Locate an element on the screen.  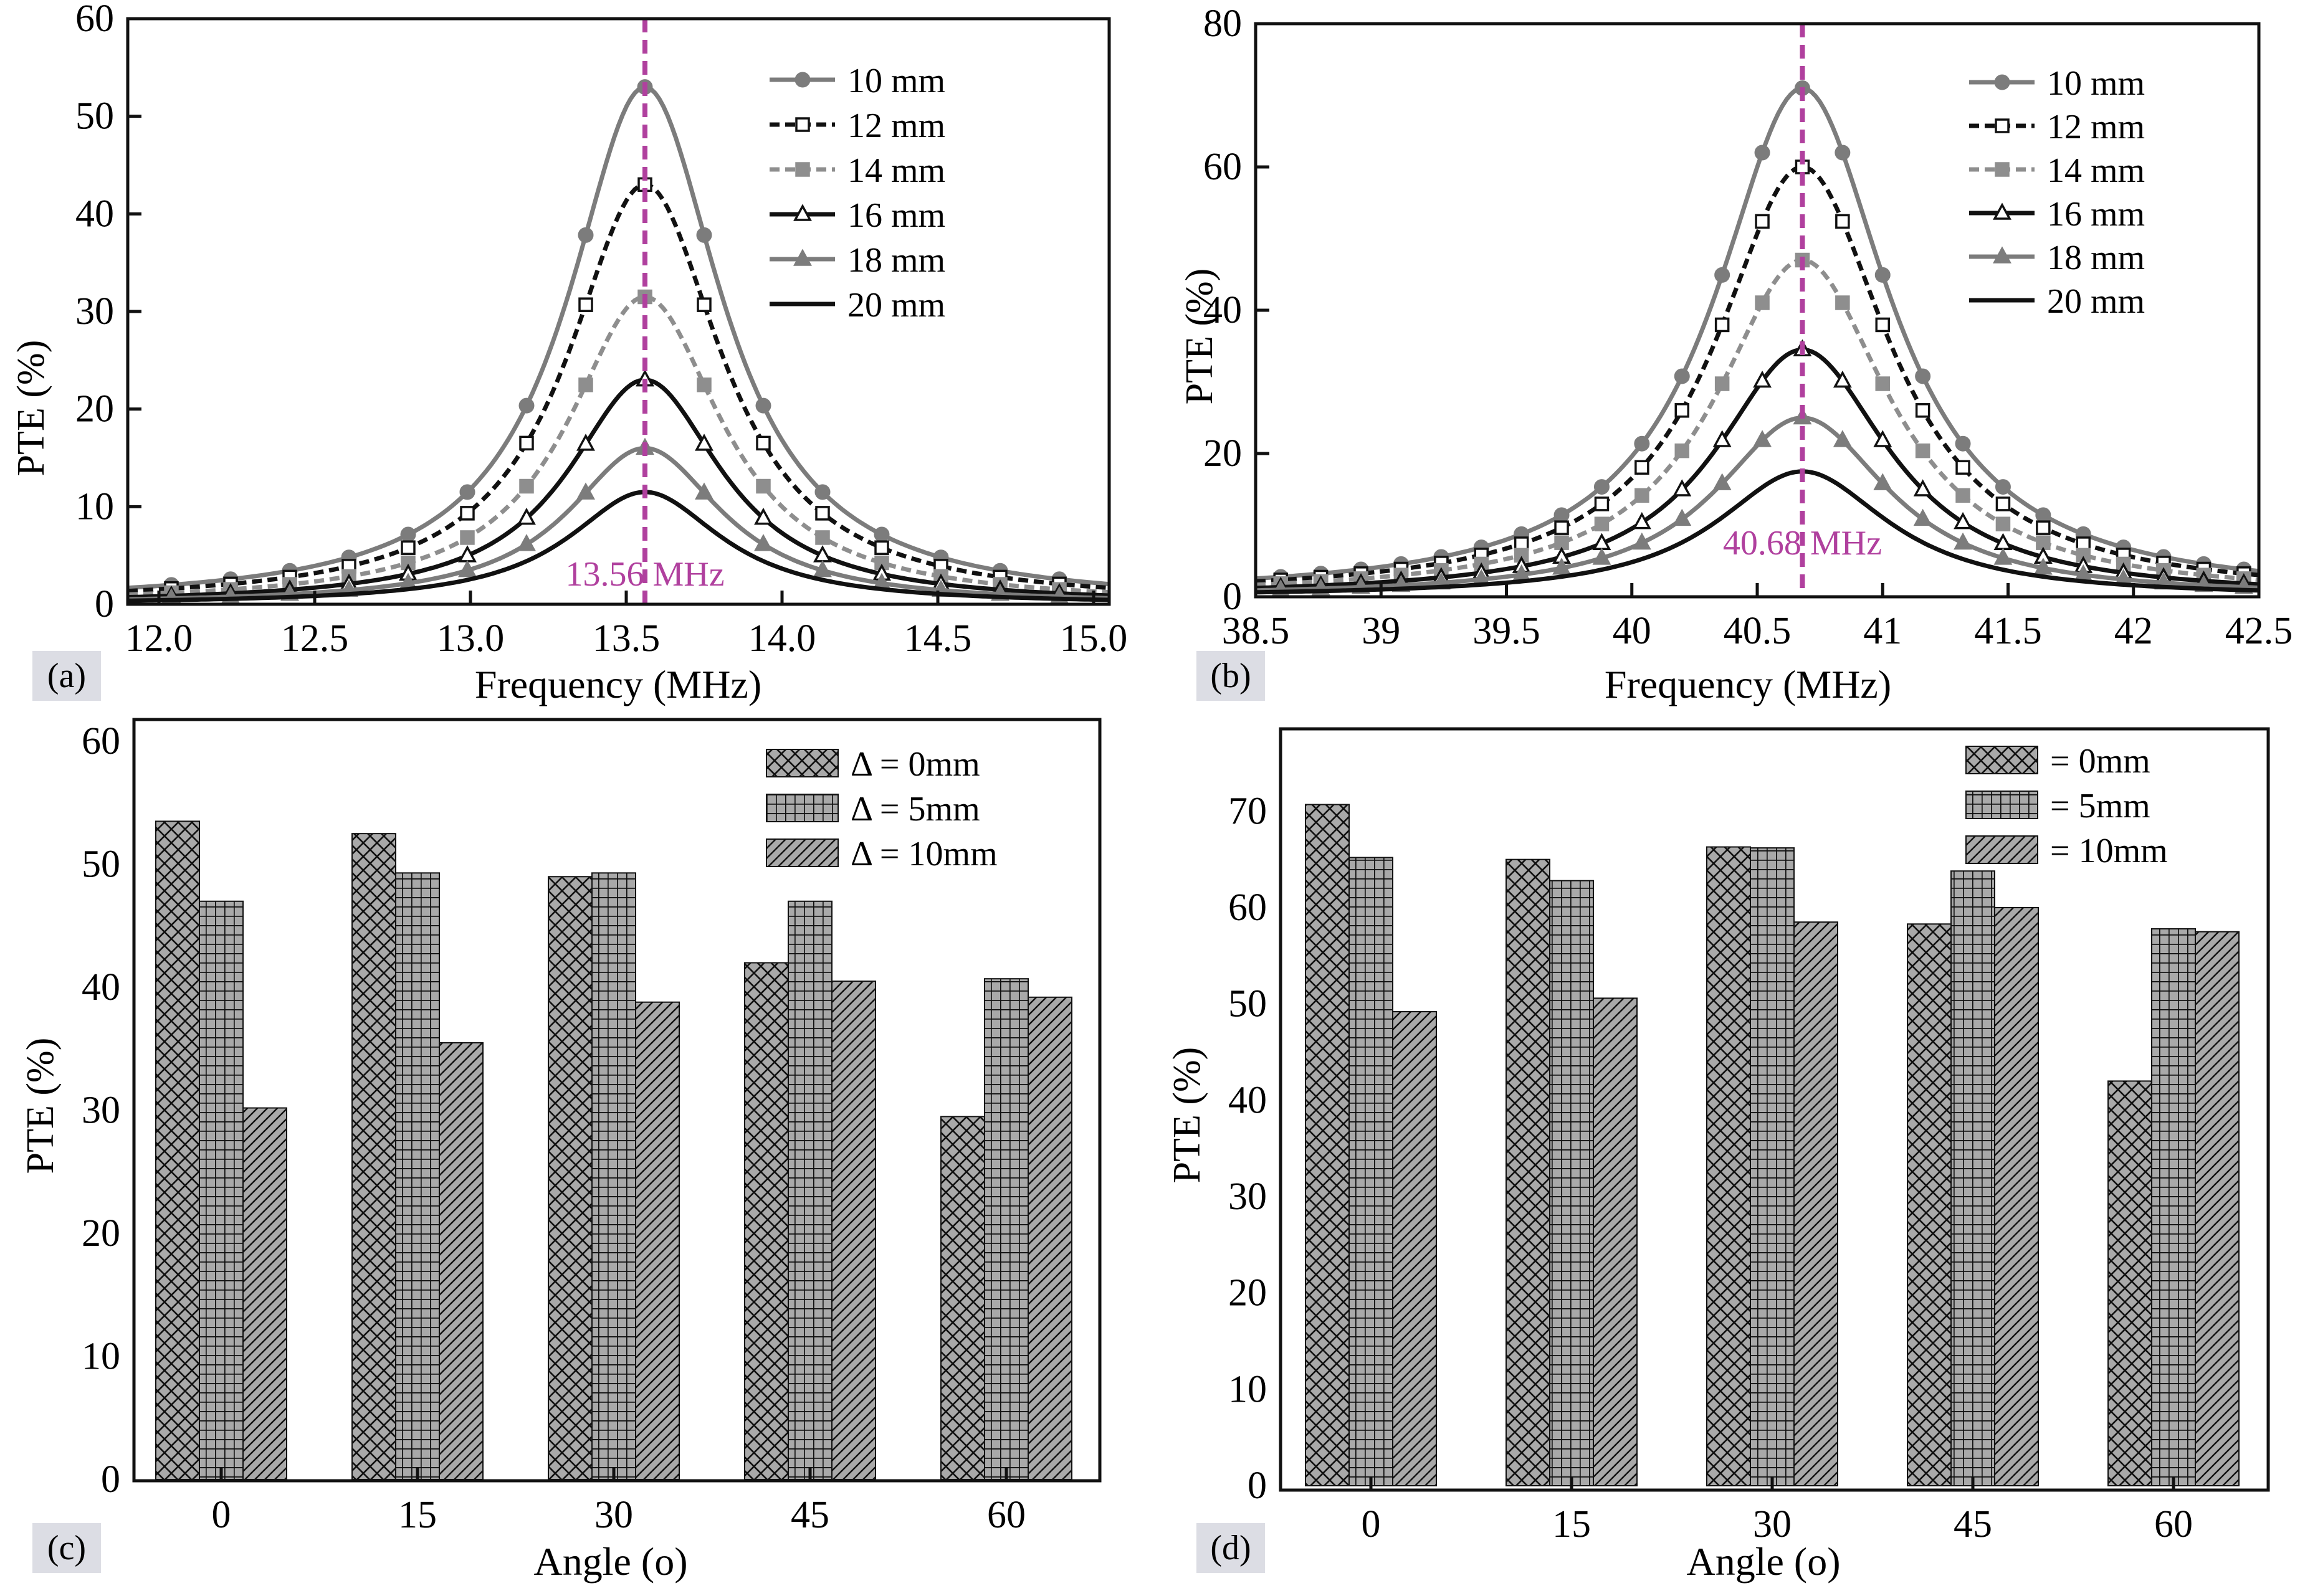
panel-c-y-tick-label: 40 is located at coordinates (101, 988).